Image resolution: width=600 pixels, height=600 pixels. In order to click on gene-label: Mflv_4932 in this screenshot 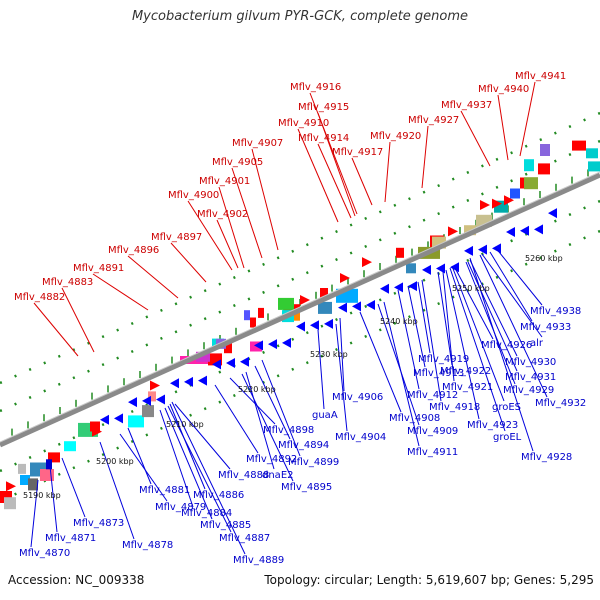, I will do `click(560, 403)`.